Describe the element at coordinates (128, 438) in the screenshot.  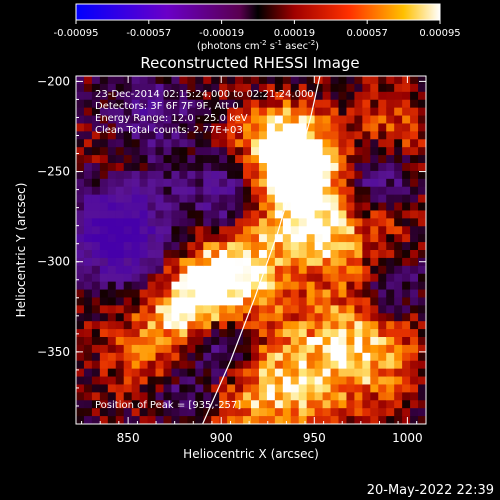
I see `x-tick-label: 850` at that location.